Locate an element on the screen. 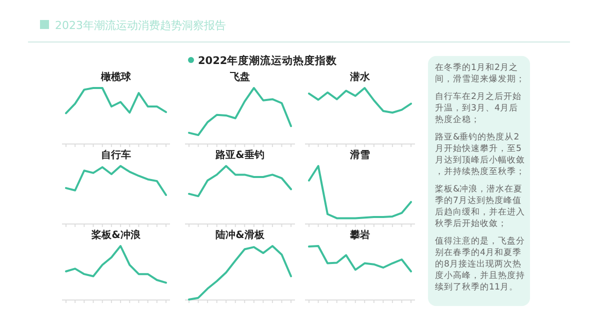 The height and width of the screenshot is (331, 594). chart-title: 自行车 is located at coordinates (116, 155).